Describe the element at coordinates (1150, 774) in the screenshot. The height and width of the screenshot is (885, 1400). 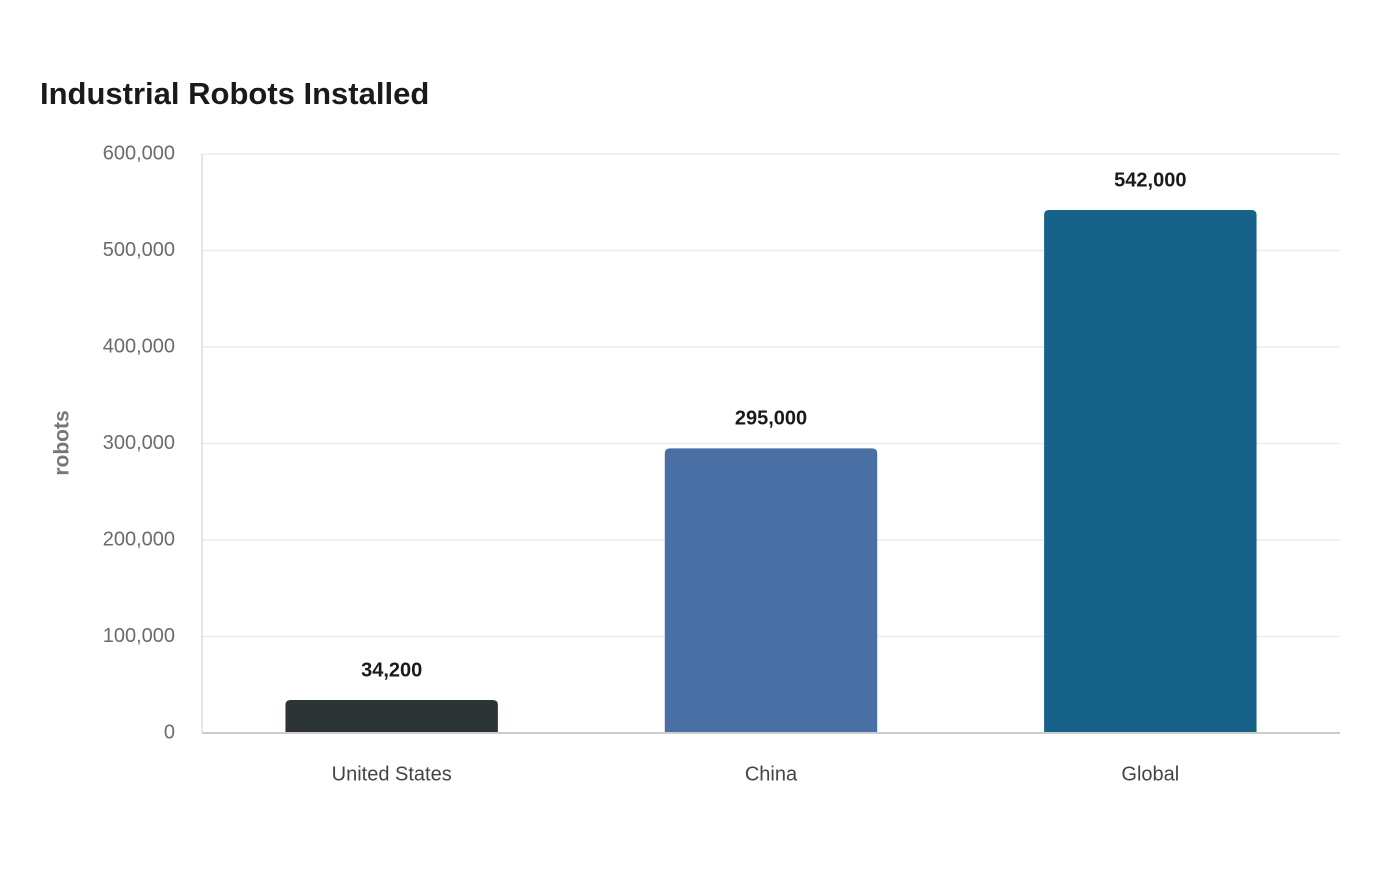
I see `x-tick-label: Global` at that location.